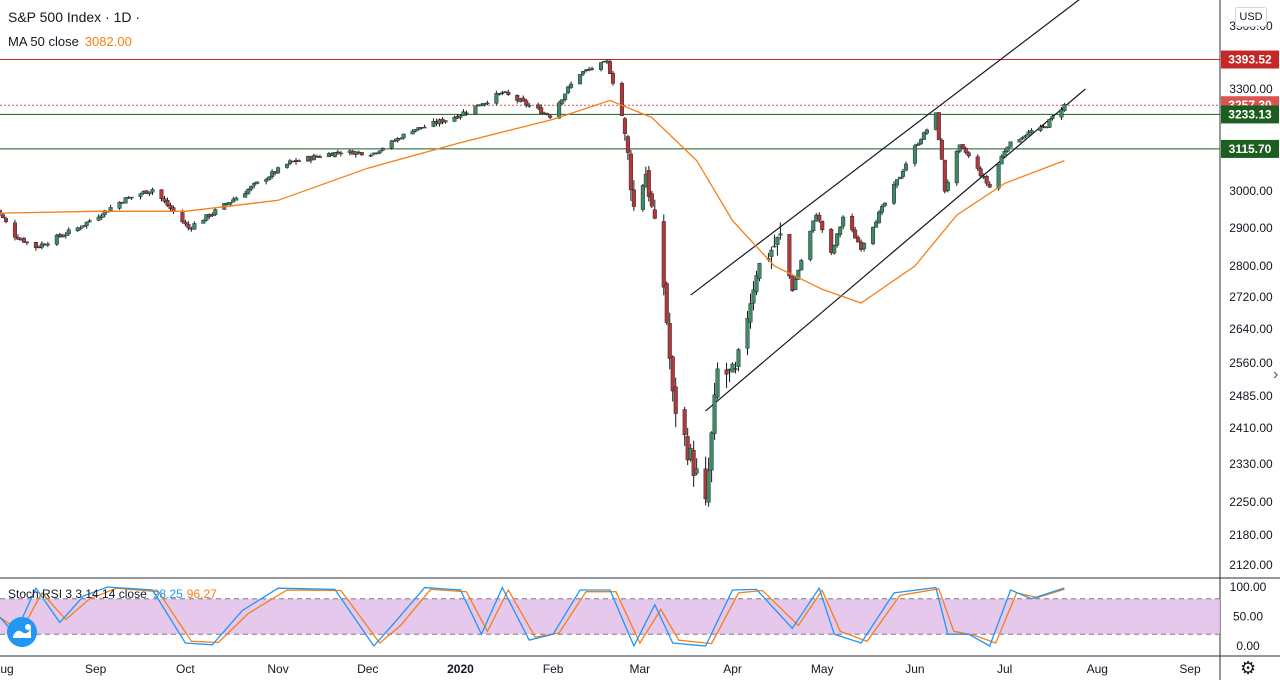 The image size is (1280, 680). What do you see at coordinates (1251, 297) in the screenshot?
I see `price-tick-label: 2720.00` at bounding box center [1251, 297].